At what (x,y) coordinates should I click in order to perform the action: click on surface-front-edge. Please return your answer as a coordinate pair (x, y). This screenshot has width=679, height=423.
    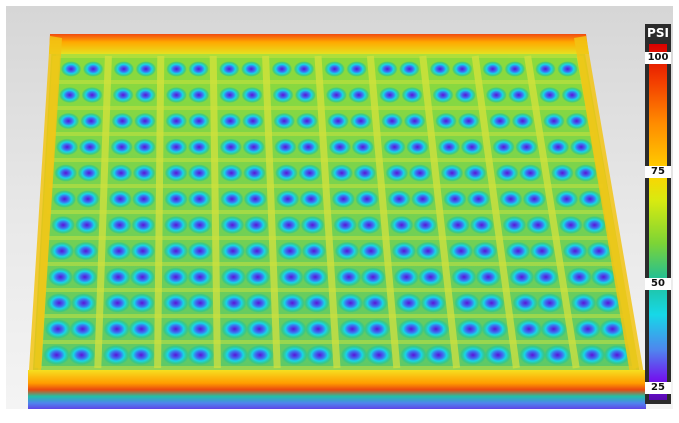
    Looking at the image, I should click on (337, 389).